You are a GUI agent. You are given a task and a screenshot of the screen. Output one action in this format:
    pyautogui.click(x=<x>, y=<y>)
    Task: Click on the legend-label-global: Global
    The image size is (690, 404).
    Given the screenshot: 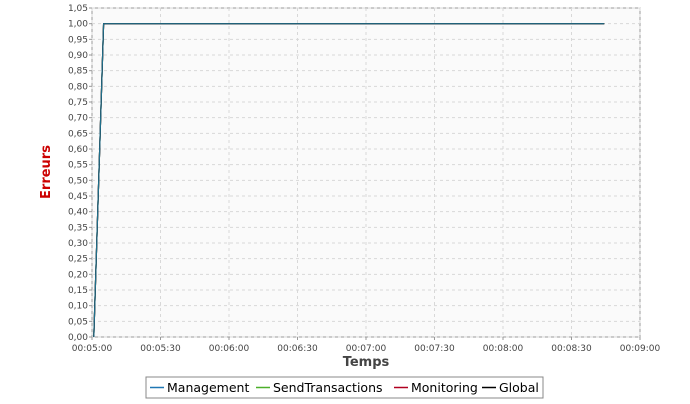 What is the action you would take?
    pyautogui.click(x=519, y=387)
    